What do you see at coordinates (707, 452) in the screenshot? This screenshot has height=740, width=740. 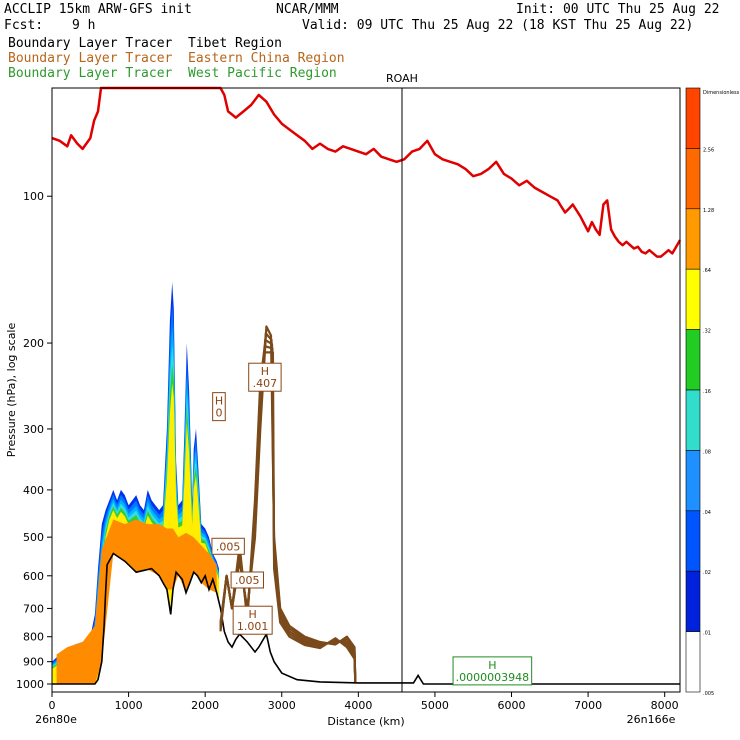 I see `colorbar-label: .08` at bounding box center [707, 452].